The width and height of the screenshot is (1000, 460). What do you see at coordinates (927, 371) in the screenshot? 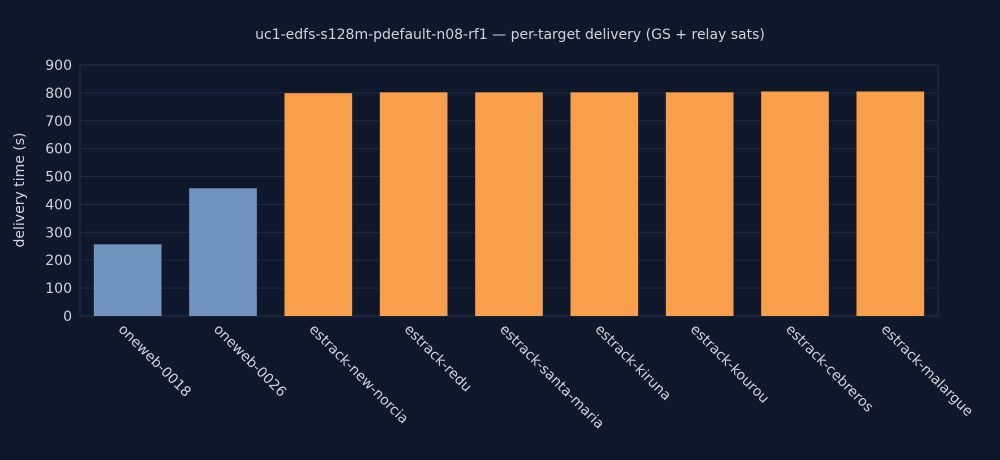
I see `x-tick-label: estrack-malargue` at bounding box center [927, 371].